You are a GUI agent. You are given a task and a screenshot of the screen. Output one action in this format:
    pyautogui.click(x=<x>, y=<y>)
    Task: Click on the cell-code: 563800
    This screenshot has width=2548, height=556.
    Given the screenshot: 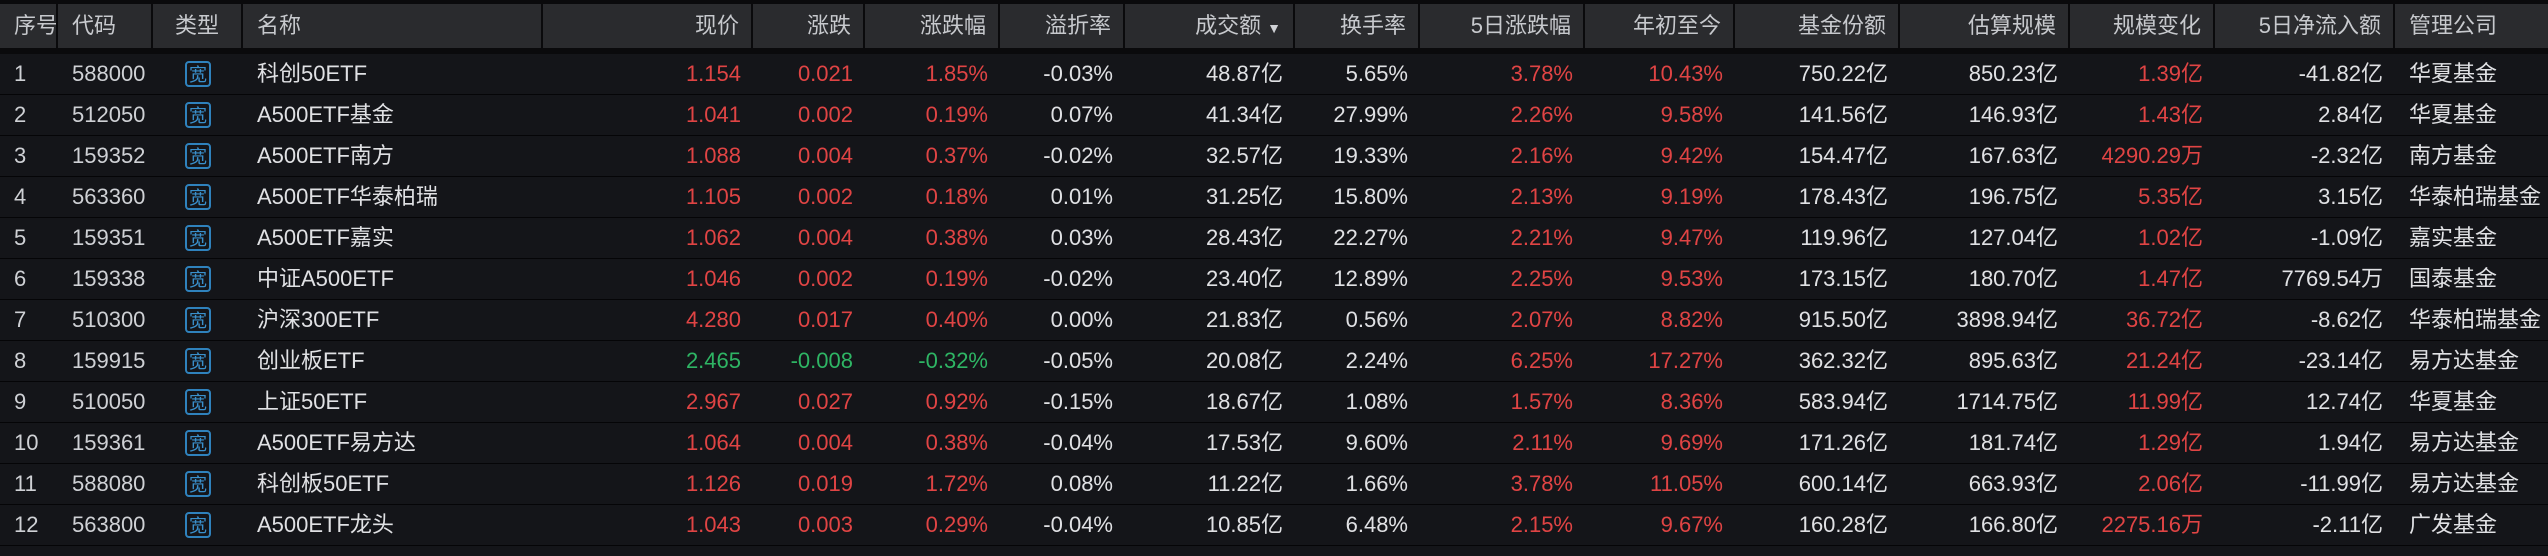 What is the action you would take?
    pyautogui.click(x=109, y=524)
    